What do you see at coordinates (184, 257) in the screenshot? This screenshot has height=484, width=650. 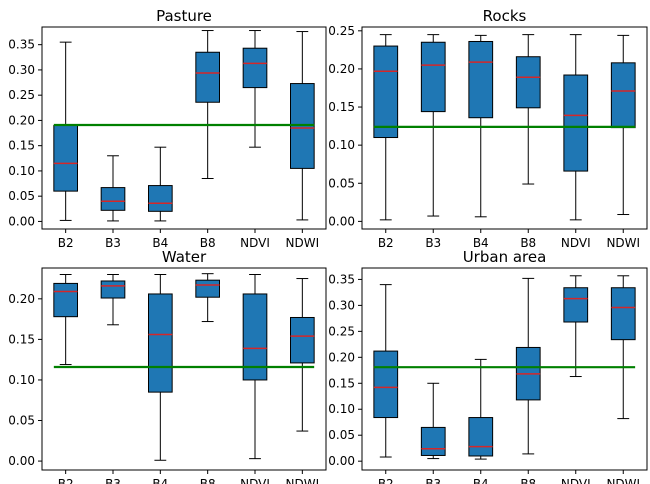 I see `chart-title: Water` at bounding box center [184, 257].